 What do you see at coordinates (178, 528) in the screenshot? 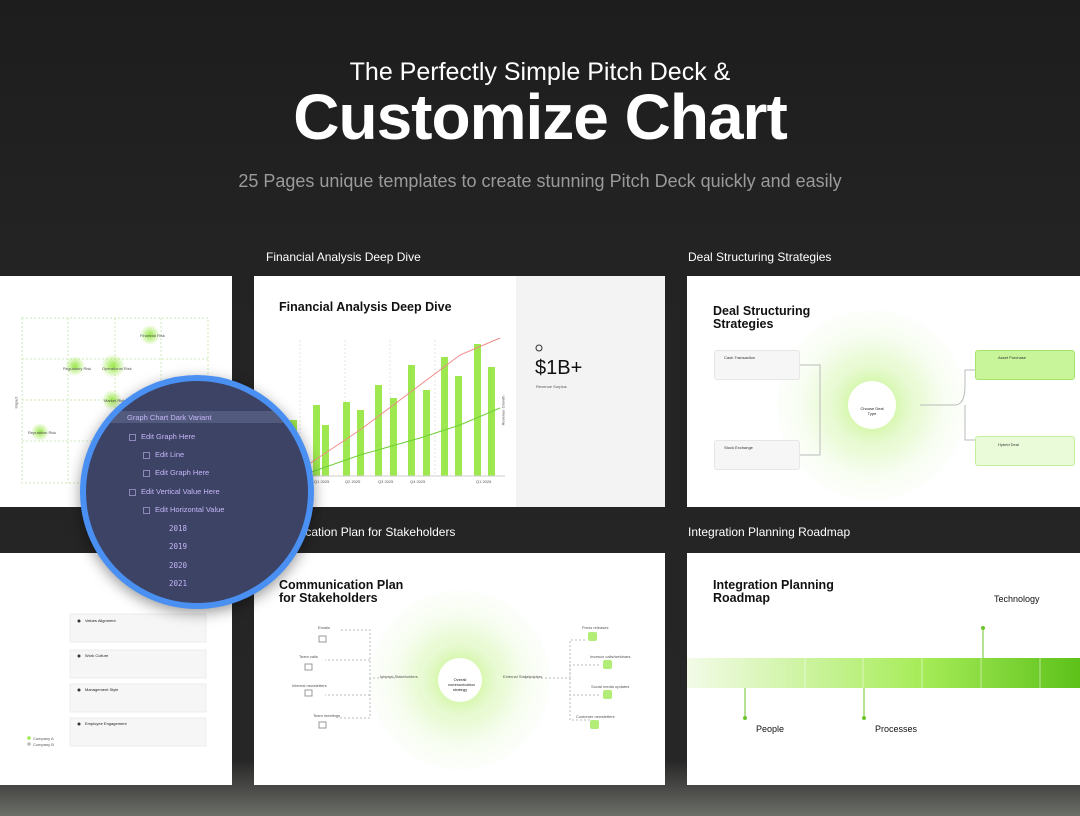
I see `menu-year: 2018` at bounding box center [178, 528].